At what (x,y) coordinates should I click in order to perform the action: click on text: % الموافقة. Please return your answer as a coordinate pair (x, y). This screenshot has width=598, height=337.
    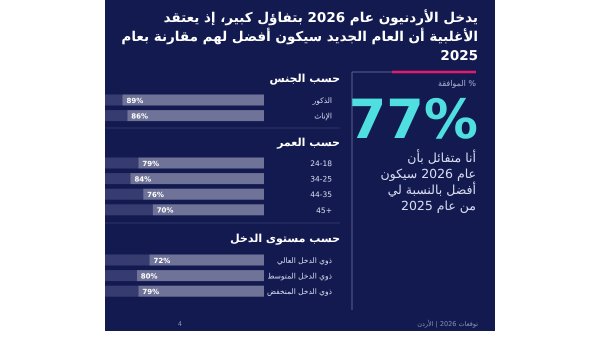
    Looking at the image, I should click on (457, 83).